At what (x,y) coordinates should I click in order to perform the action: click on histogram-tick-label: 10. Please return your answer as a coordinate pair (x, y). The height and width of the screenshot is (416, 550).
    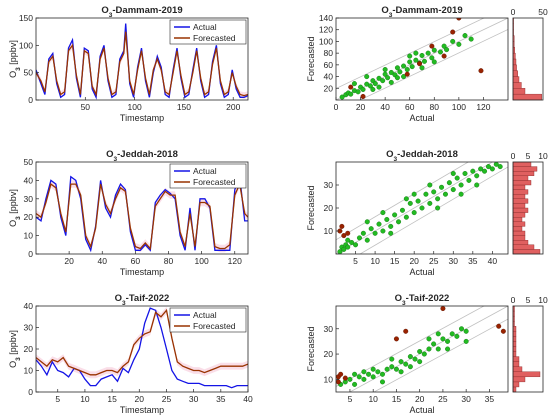
    Looking at the image, I should click on (543, 156).